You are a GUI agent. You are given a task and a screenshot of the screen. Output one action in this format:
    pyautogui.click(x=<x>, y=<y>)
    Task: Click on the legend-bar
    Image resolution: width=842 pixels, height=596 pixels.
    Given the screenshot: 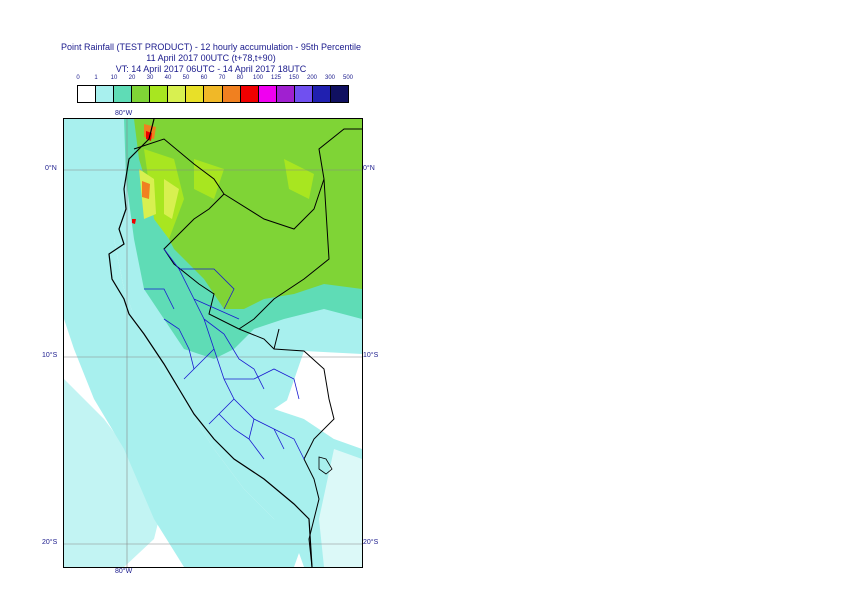 What is the action you would take?
    pyautogui.click(x=213, y=94)
    